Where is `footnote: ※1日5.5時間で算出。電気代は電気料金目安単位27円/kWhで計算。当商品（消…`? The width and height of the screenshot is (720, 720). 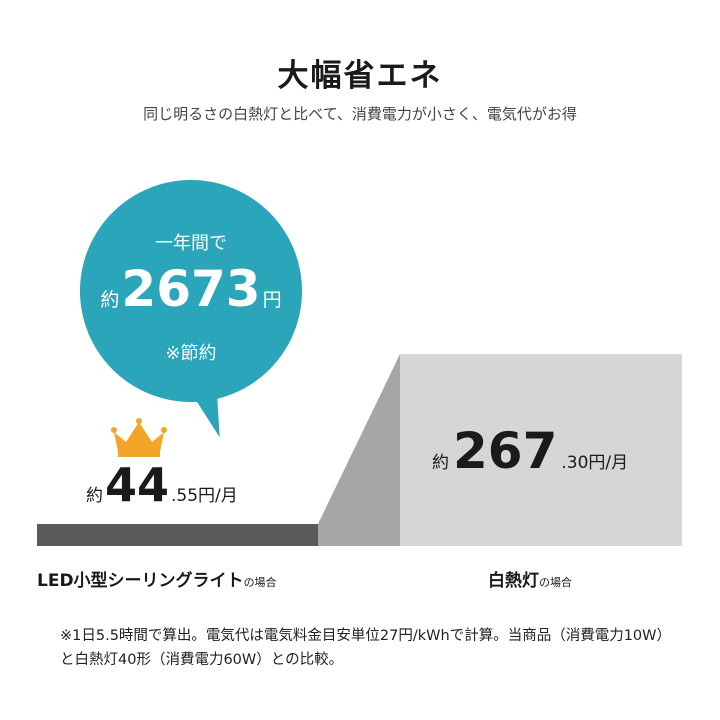
footnote: ※1日5.5時間で算出。電気代は電気料金目安単位27円/kWhで計算。当商品（消… is located at coordinates (365, 648).